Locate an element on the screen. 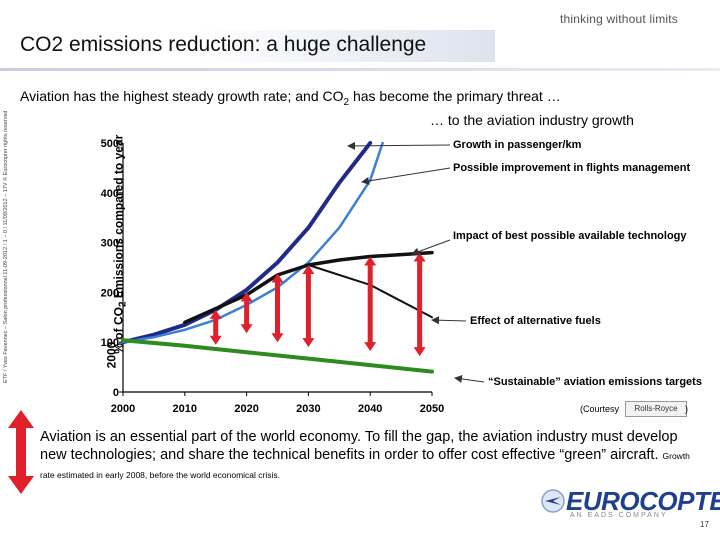 The image size is (720, 540). subtitle-subscript: 2 is located at coordinates (346, 102).